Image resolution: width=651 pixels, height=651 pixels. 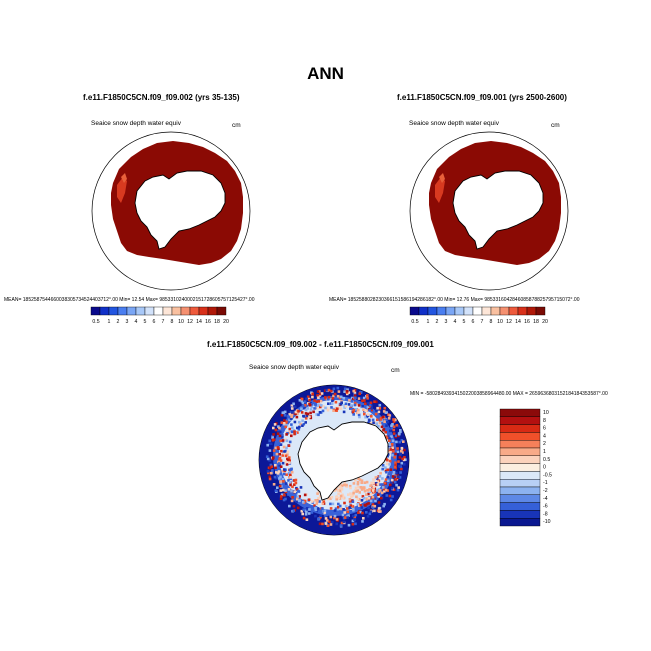 What do you see at coordinates (136, 123) in the screenshot?
I see `panel1-variable-label: Seaice snow depth water equiv` at bounding box center [136, 123].